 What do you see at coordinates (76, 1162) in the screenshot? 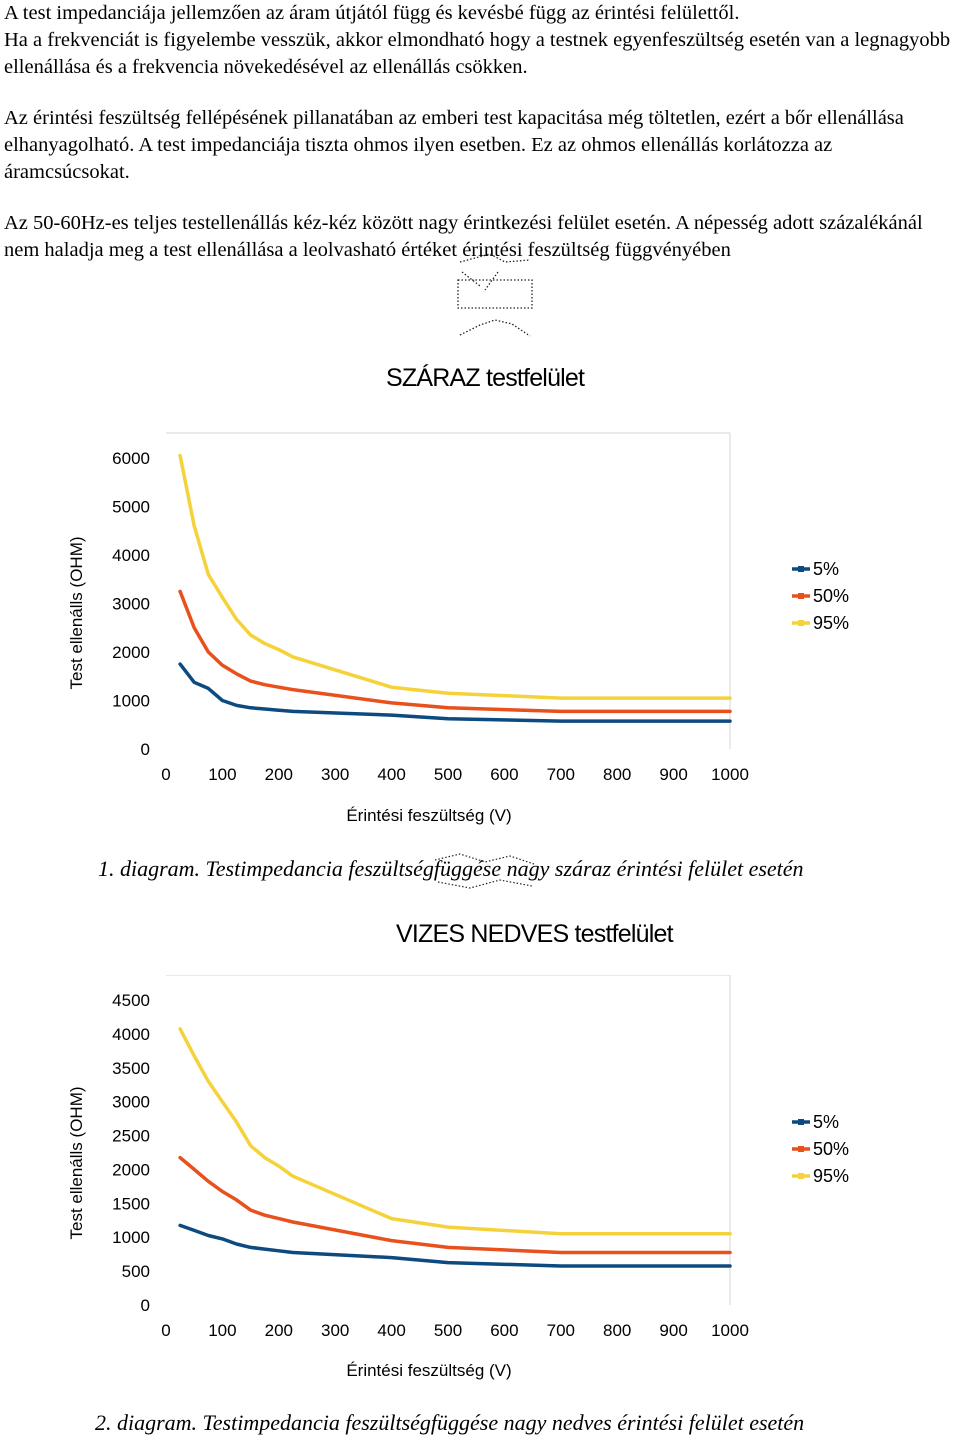
I see `chart-2-y-axis-label: Test ellenálls (OHM)` at bounding box center [76, 1162].